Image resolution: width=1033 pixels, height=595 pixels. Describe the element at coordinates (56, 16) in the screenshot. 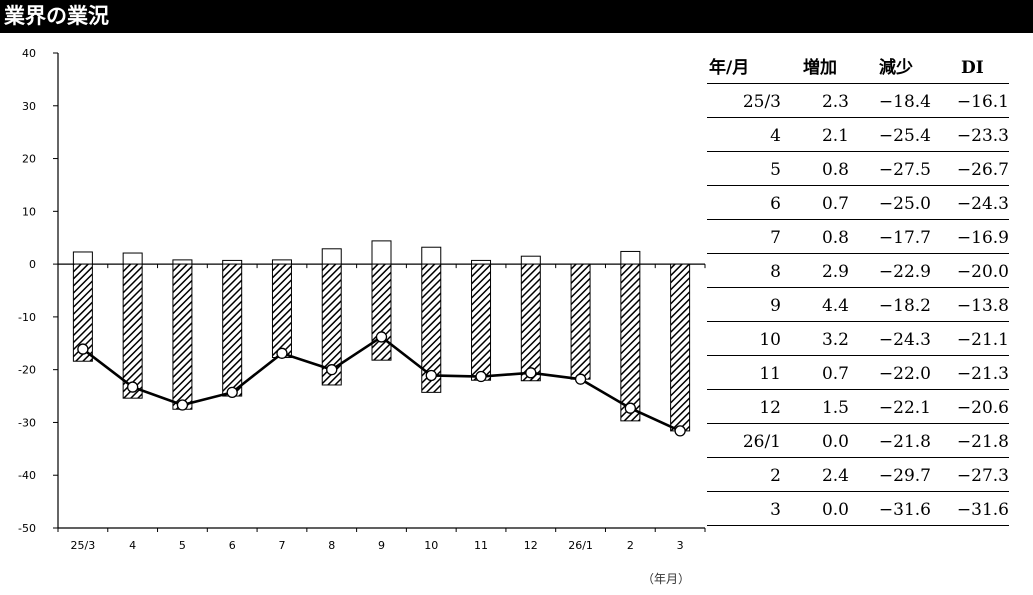

I see `page-title: 業界の業況` at that location.